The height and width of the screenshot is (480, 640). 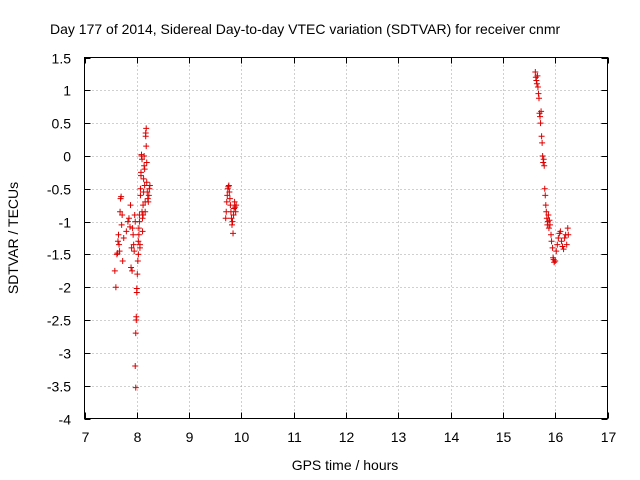 I want to click on x-tick-label: 14, so click(x=452, y=437).